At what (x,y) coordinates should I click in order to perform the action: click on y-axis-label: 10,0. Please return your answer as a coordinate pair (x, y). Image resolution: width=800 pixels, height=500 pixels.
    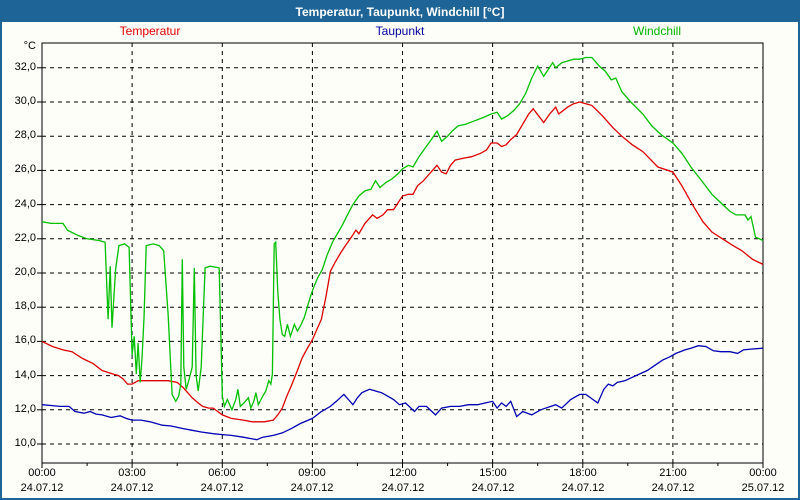
    Looking at the image, I should click on (25, 443).